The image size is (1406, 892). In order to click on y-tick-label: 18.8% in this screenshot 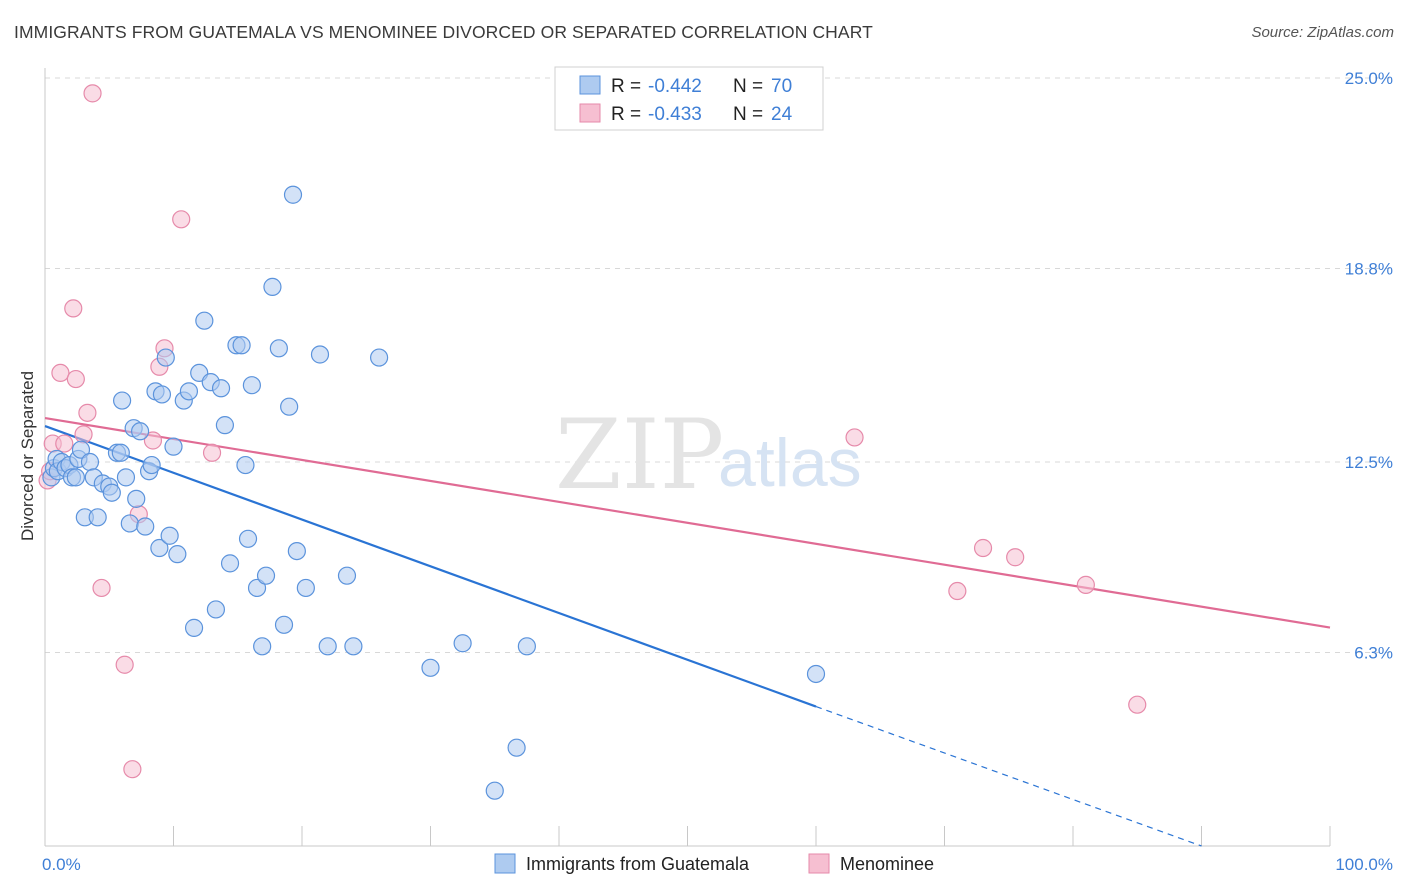, I will do `click(1369, 268)`.